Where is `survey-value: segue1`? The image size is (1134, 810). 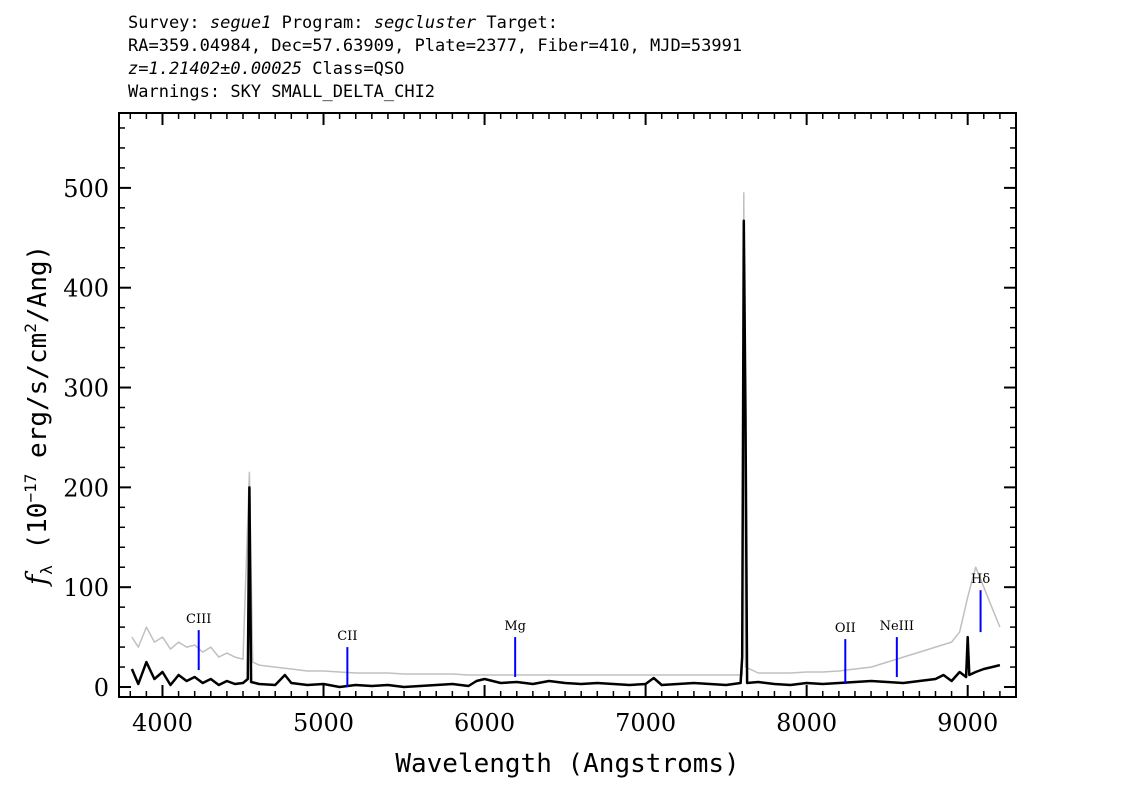 survey-value: segue1 is located at coordinates (240, 23).